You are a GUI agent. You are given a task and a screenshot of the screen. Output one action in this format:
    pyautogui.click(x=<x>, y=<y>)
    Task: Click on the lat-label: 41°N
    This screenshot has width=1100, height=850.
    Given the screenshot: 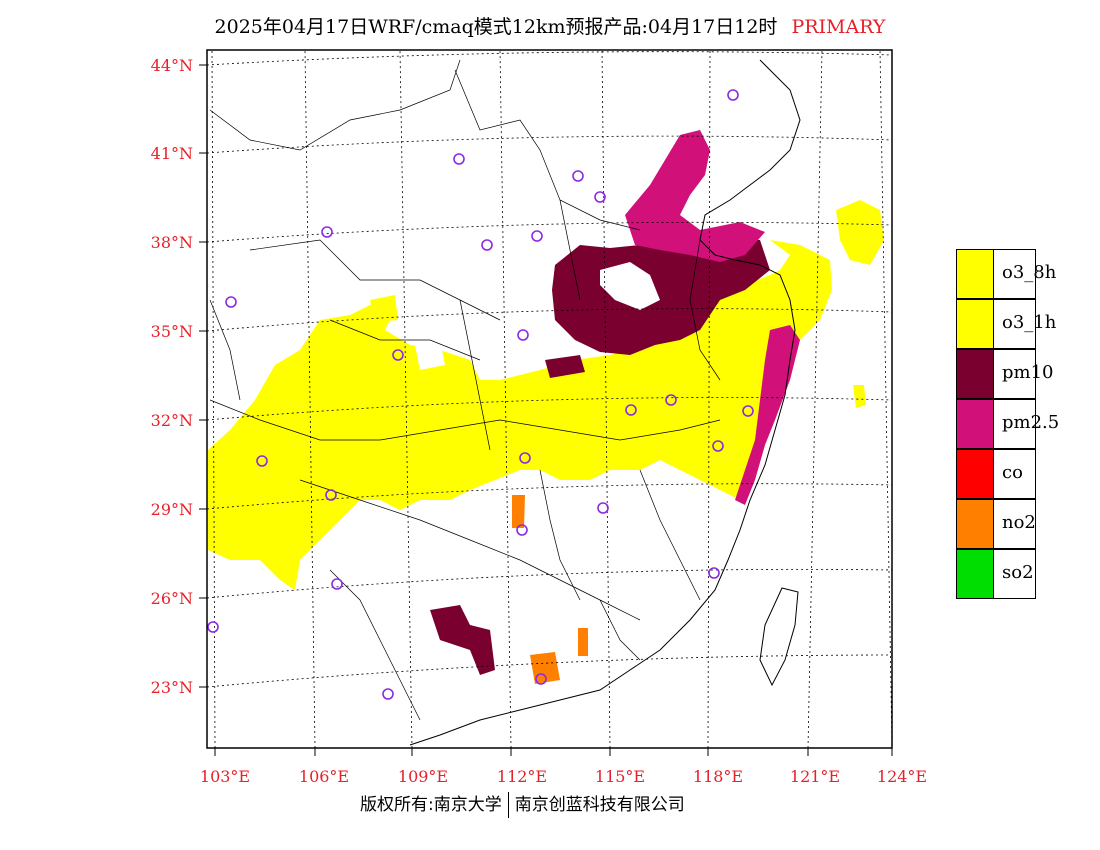 What is the action you would take?
    pyautogui.click(x=172, y=153)
    